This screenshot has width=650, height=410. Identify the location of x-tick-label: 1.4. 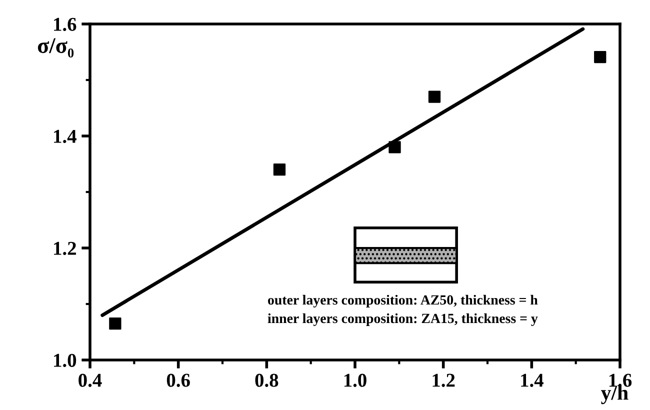
(532, 380).